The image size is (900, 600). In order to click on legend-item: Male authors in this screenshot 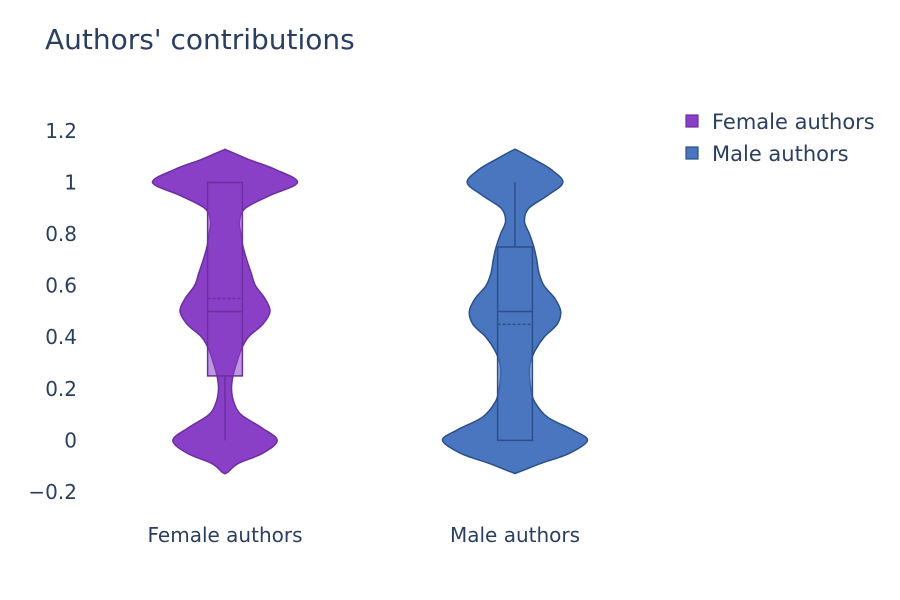, I will do `click(767, 154)`.